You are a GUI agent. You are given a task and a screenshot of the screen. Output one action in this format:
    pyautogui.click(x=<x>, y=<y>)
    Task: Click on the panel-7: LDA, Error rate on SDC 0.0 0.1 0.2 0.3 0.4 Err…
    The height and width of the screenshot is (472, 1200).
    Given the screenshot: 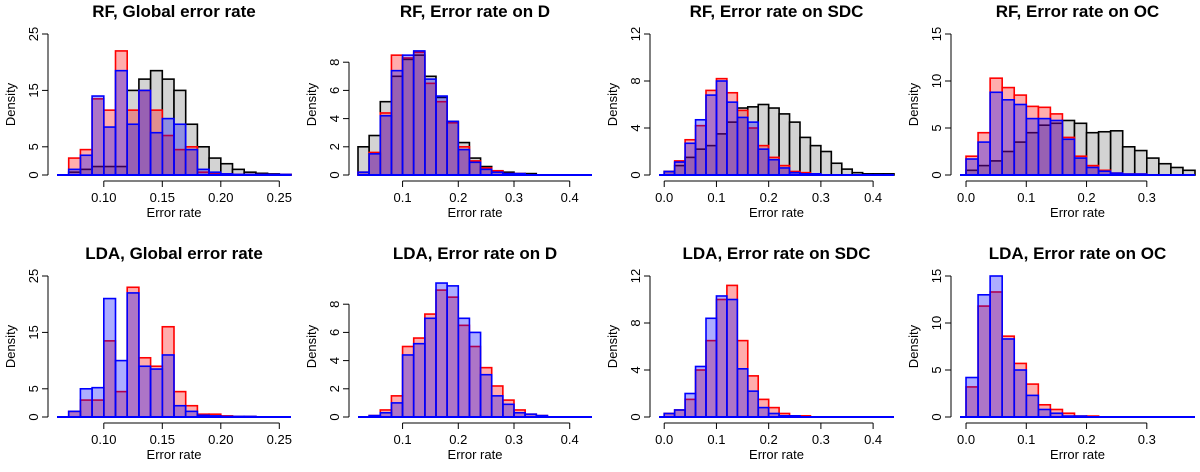 What is the action you would take?
    pyautogui.click(x=749, y=353)
    